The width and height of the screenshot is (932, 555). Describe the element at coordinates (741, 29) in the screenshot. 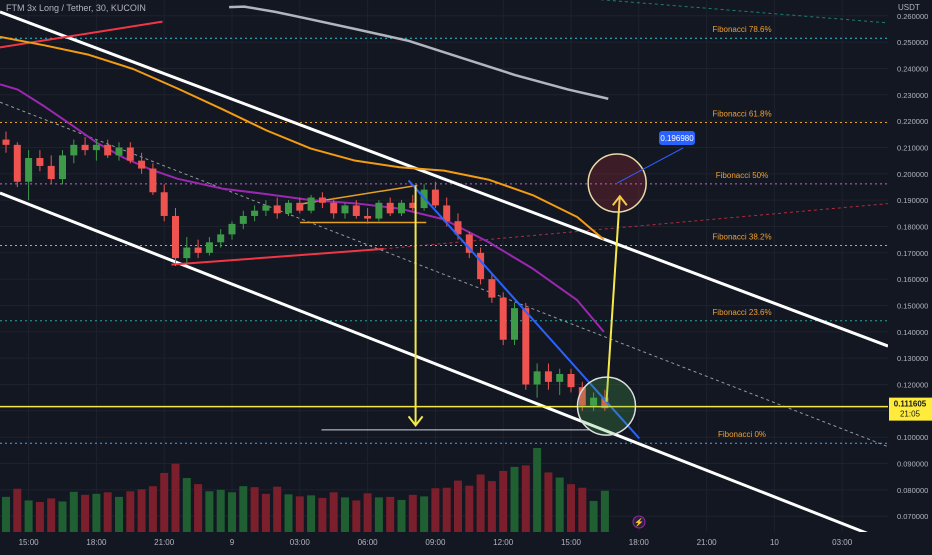

I see `fib-level-label: Fibonacci 78.6%` at that location.